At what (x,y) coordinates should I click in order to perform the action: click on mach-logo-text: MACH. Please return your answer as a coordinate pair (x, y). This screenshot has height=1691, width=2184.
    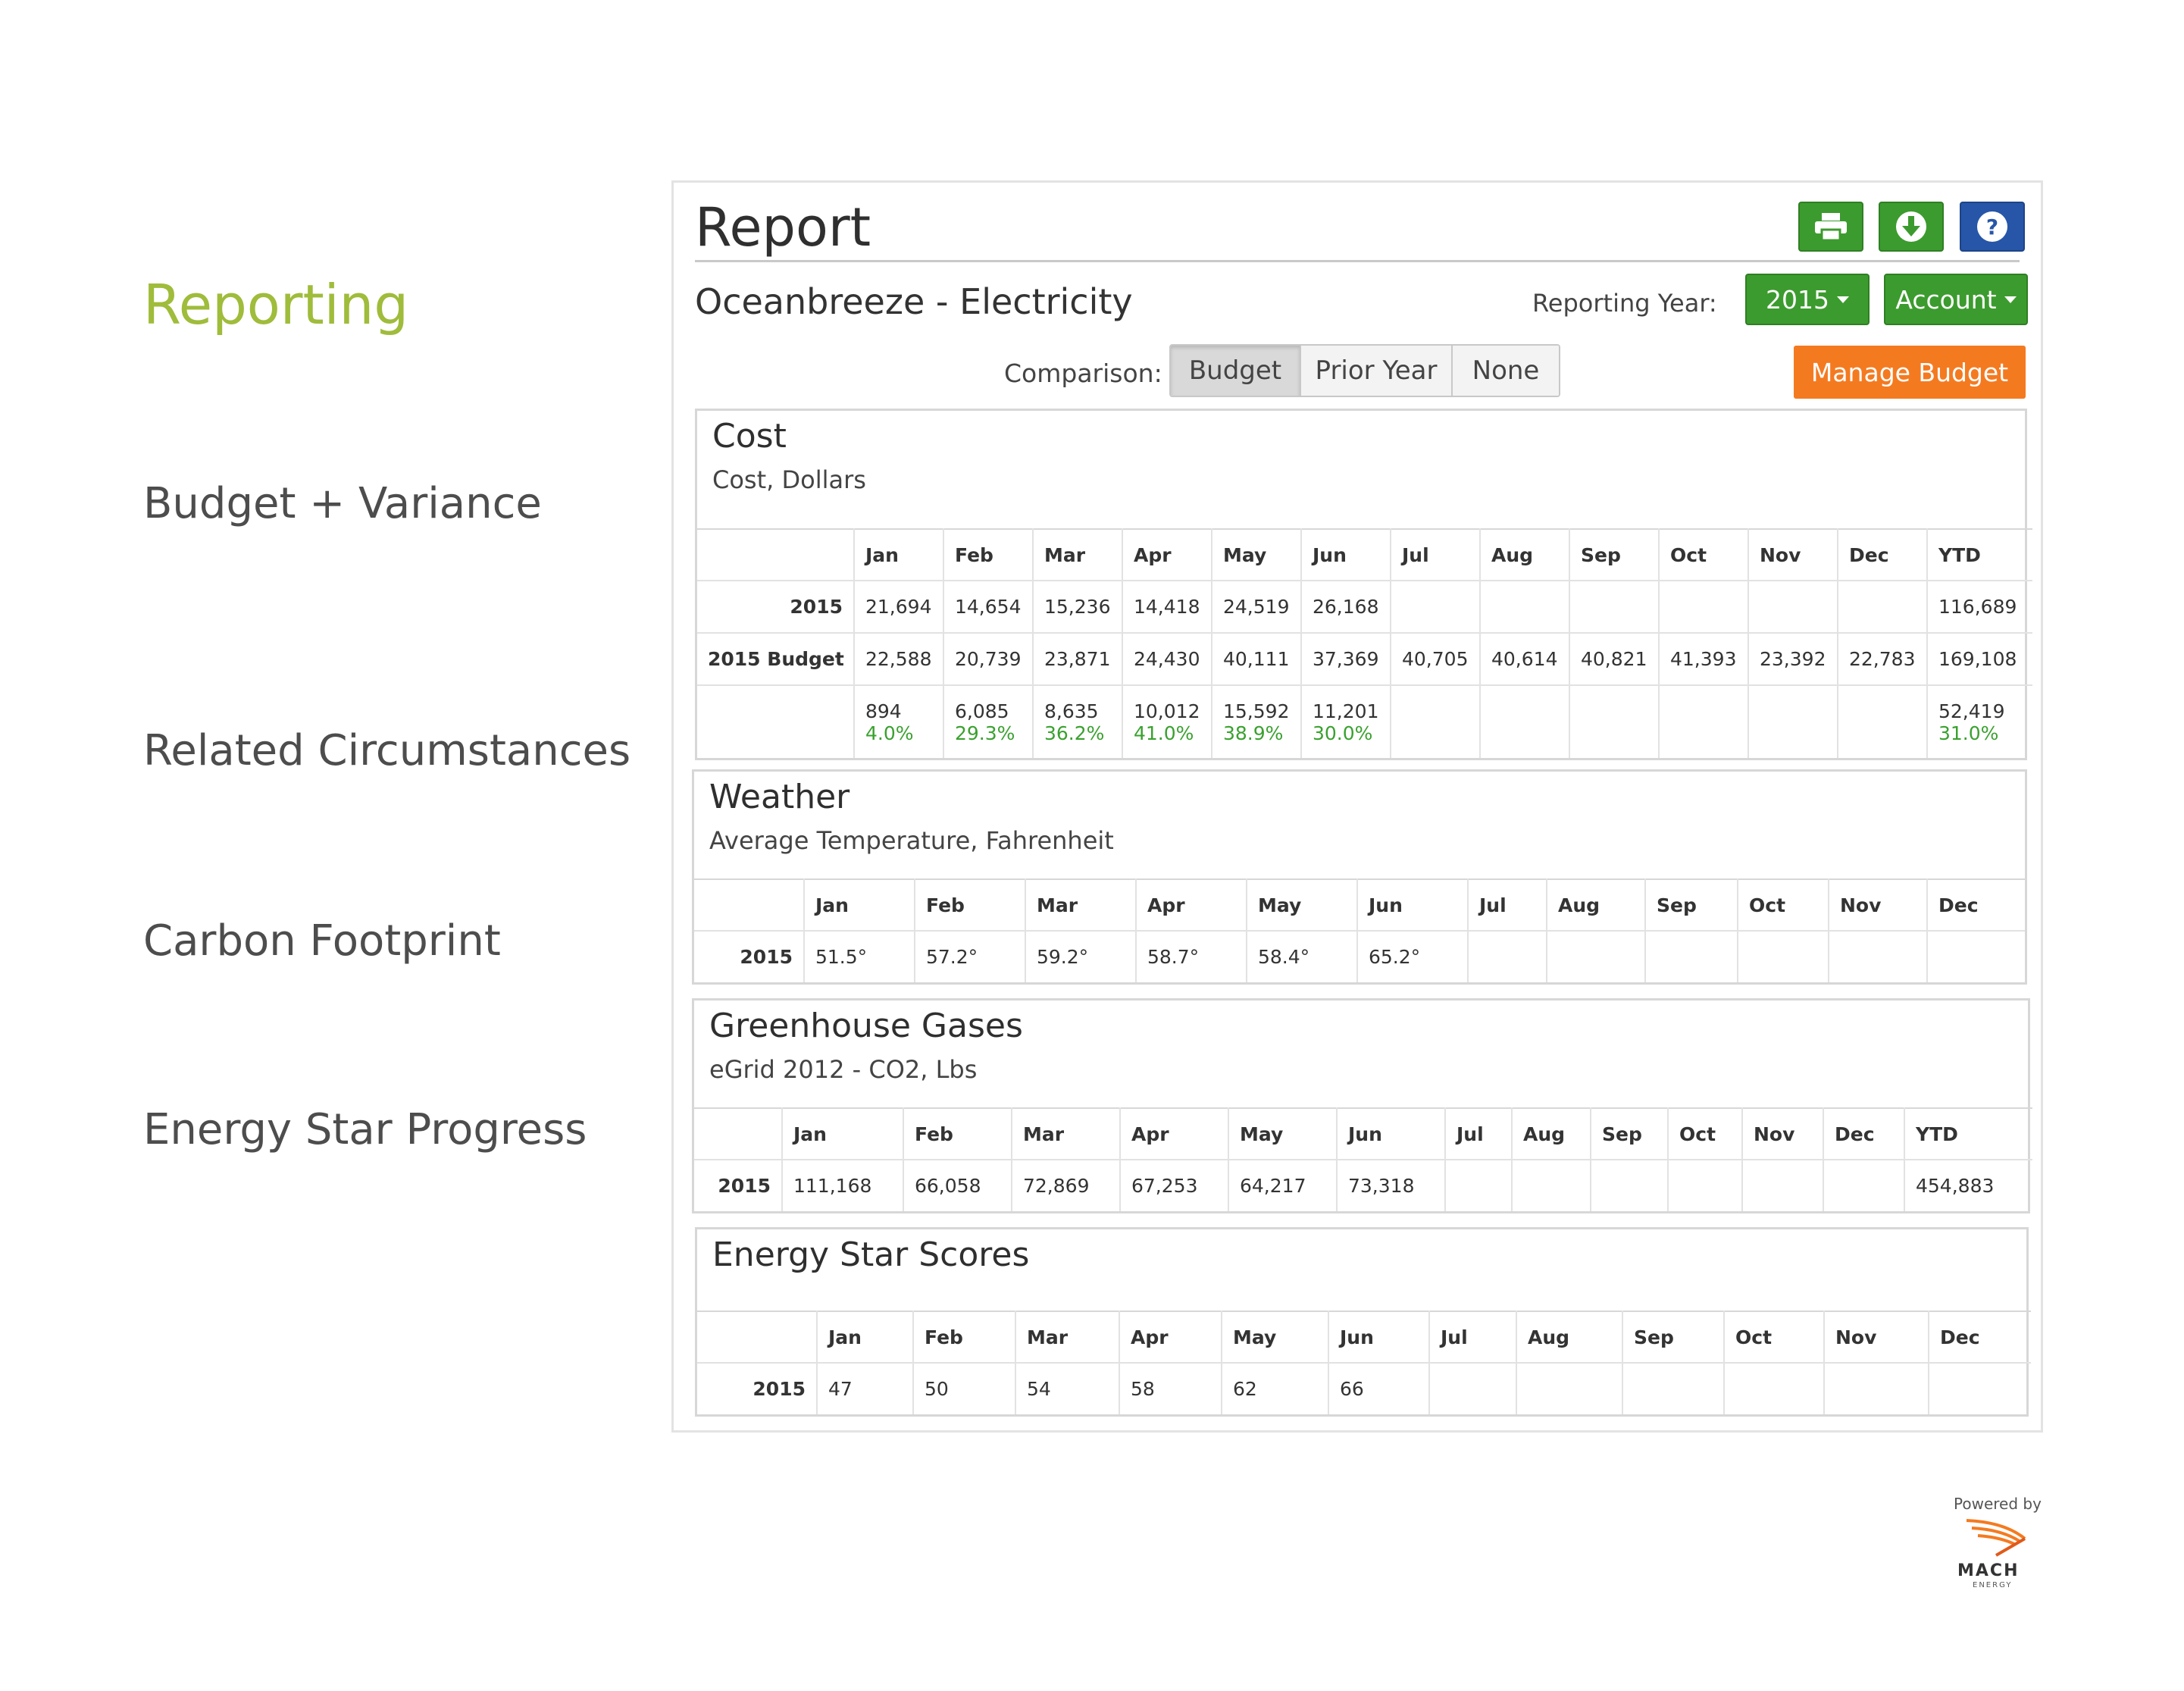
    Looking at the image, I should click on (1988, 1570).